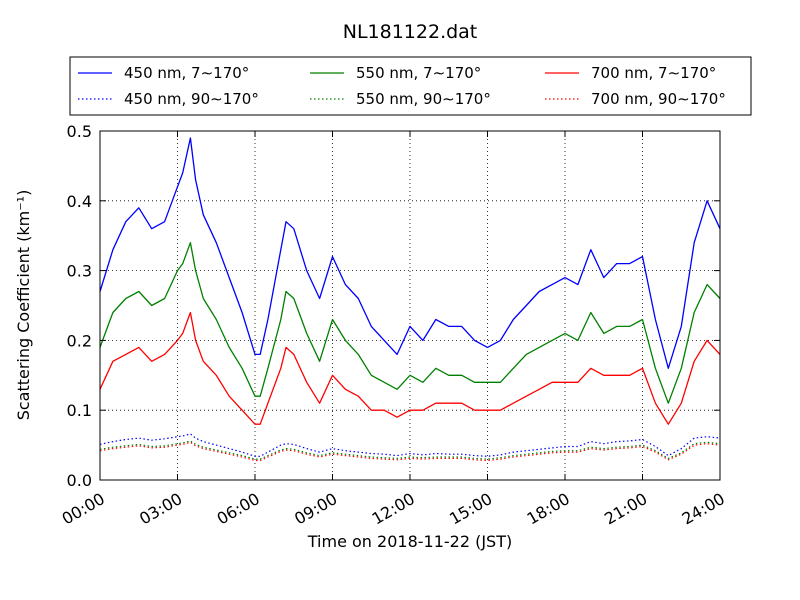  Describe the element at coordinates (79, 340) in the screenshot. I see `y-tick-label: 0.2` at that location.